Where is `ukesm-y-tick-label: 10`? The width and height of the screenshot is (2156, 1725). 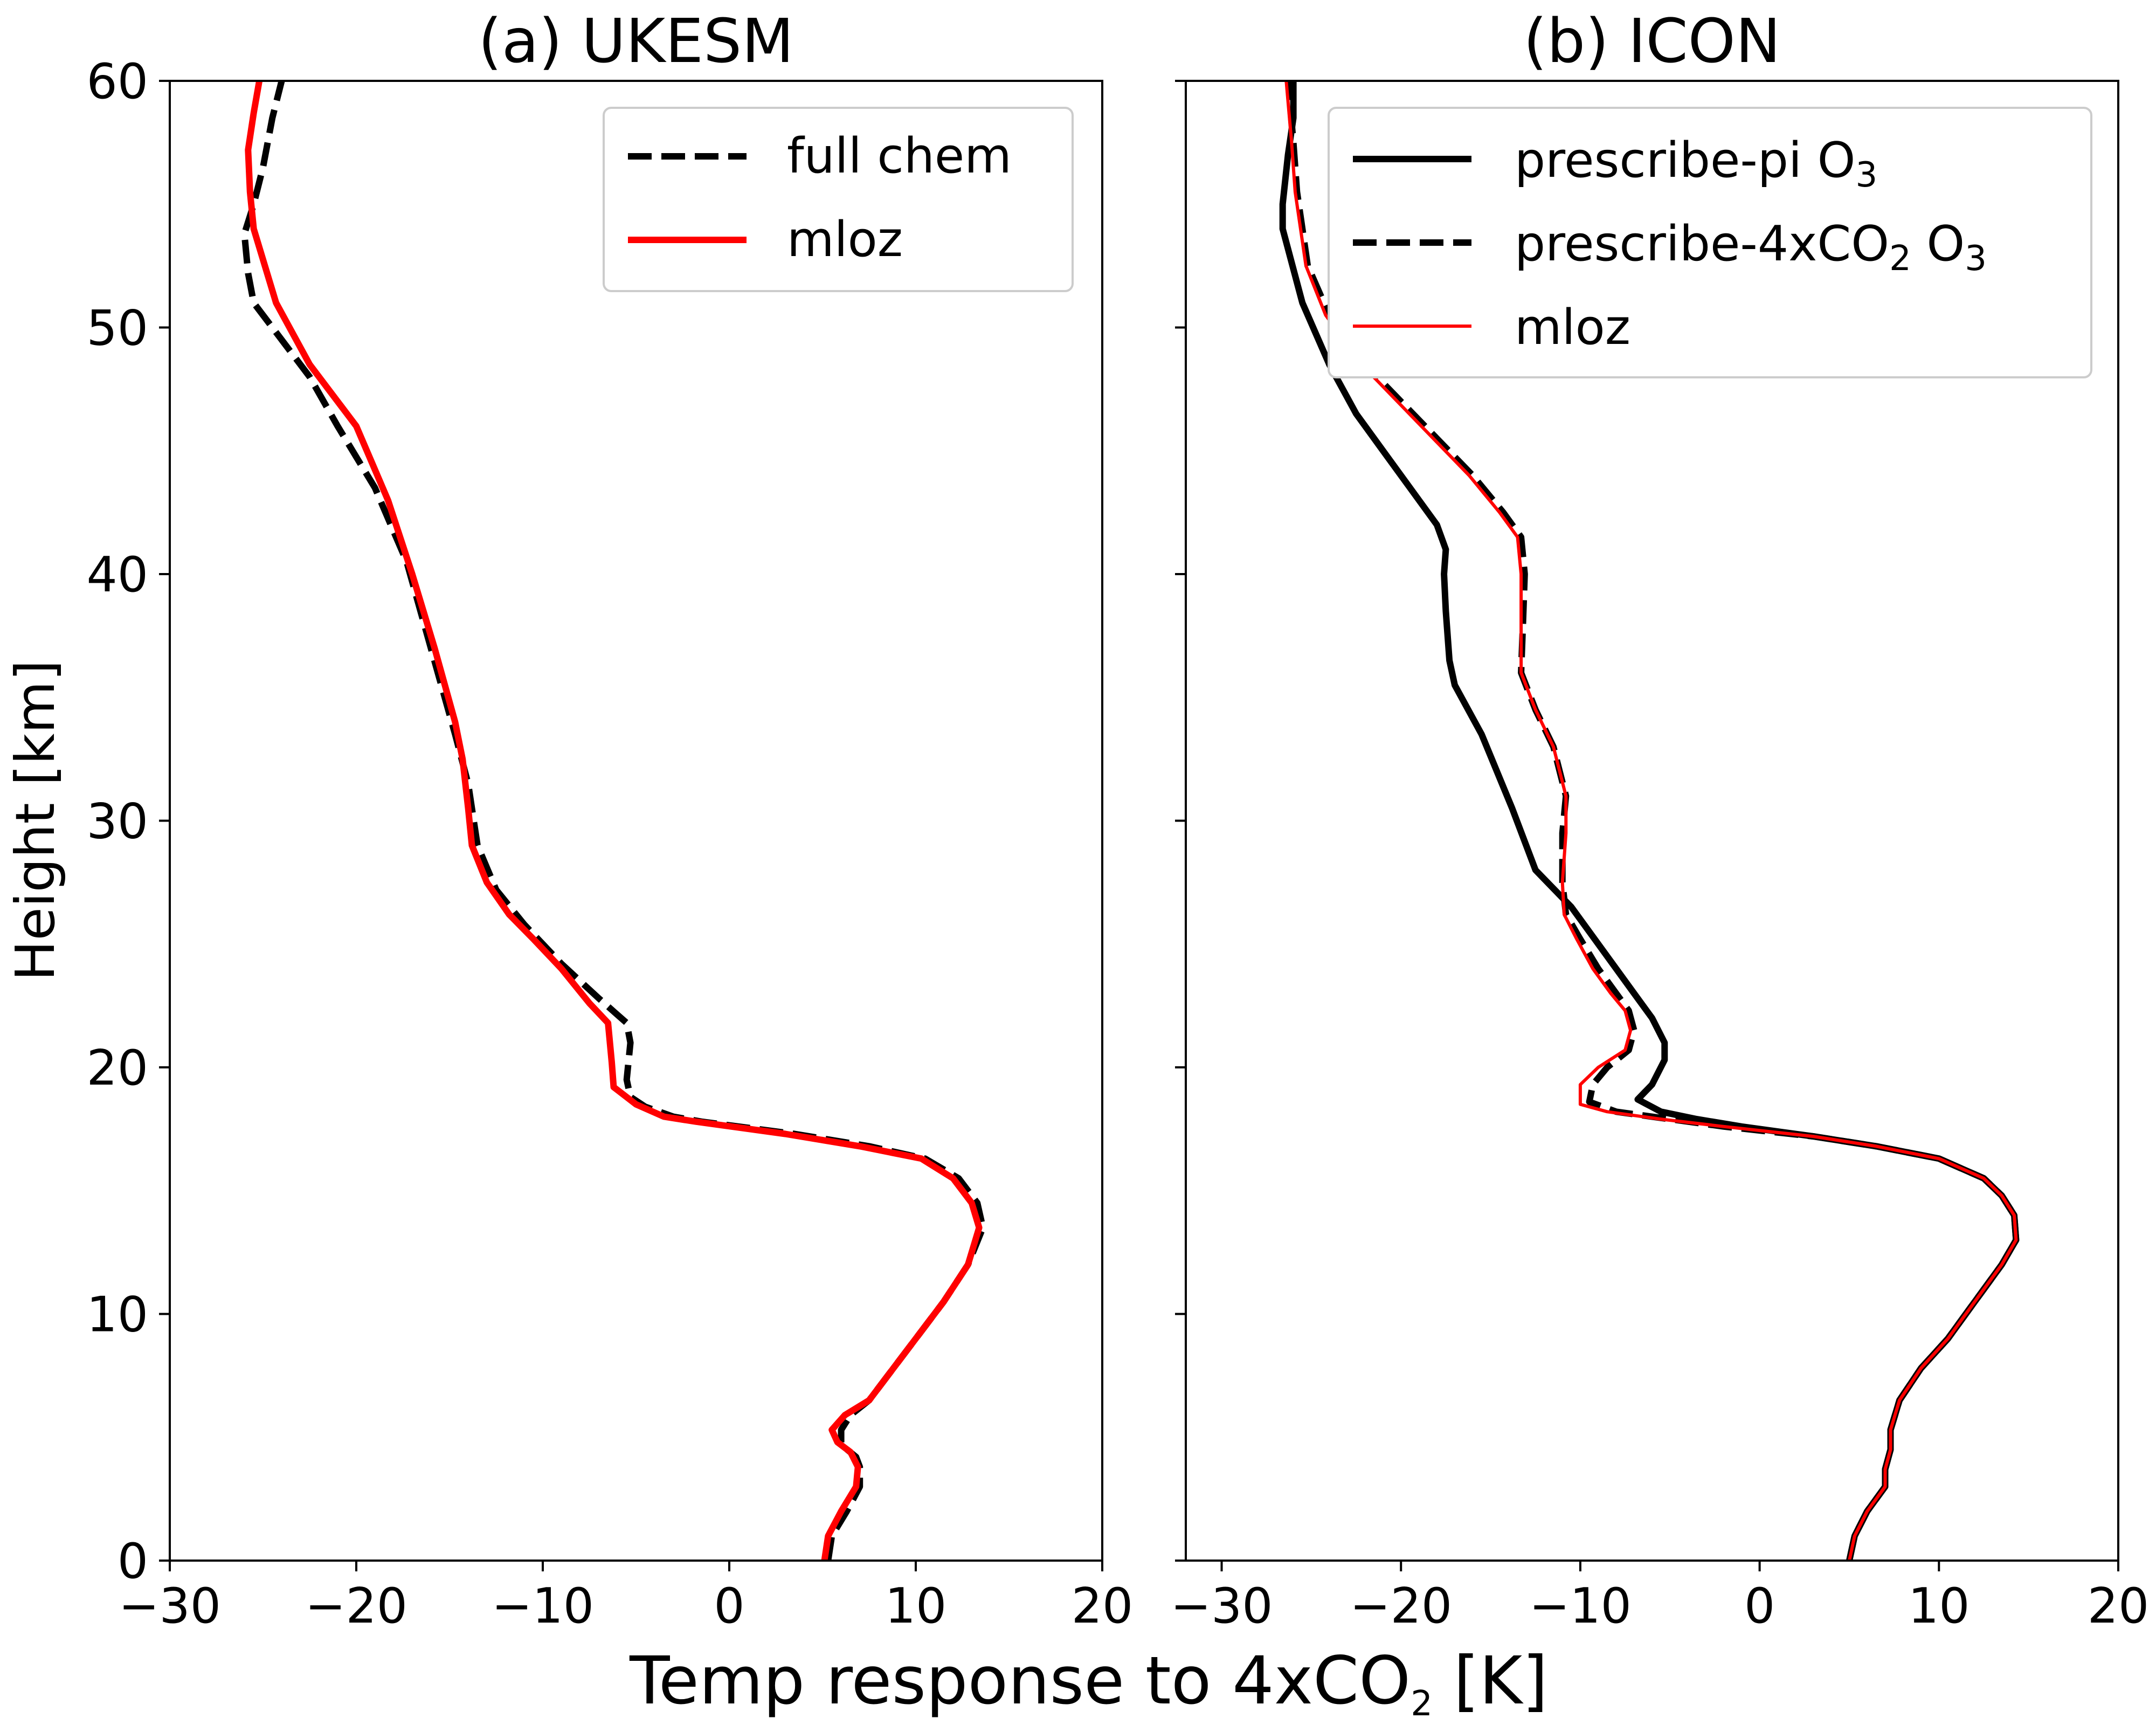 ukesm-y-tick-label: 10 is located at coordinates (117, 1315).